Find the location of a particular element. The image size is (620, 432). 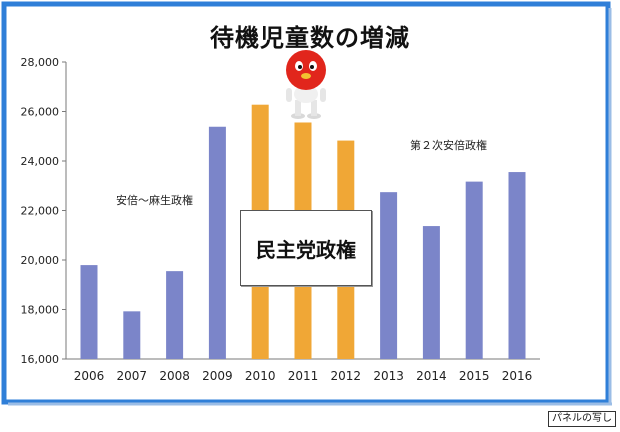

y-tick-label: 16,000 is located at coordinates (40, 359).